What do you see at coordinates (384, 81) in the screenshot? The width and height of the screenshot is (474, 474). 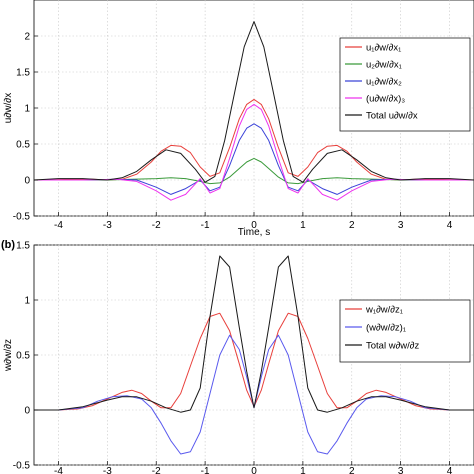 I see `legend-entry: u₁∂w/∂x₂` at bounding box center [384, 81].